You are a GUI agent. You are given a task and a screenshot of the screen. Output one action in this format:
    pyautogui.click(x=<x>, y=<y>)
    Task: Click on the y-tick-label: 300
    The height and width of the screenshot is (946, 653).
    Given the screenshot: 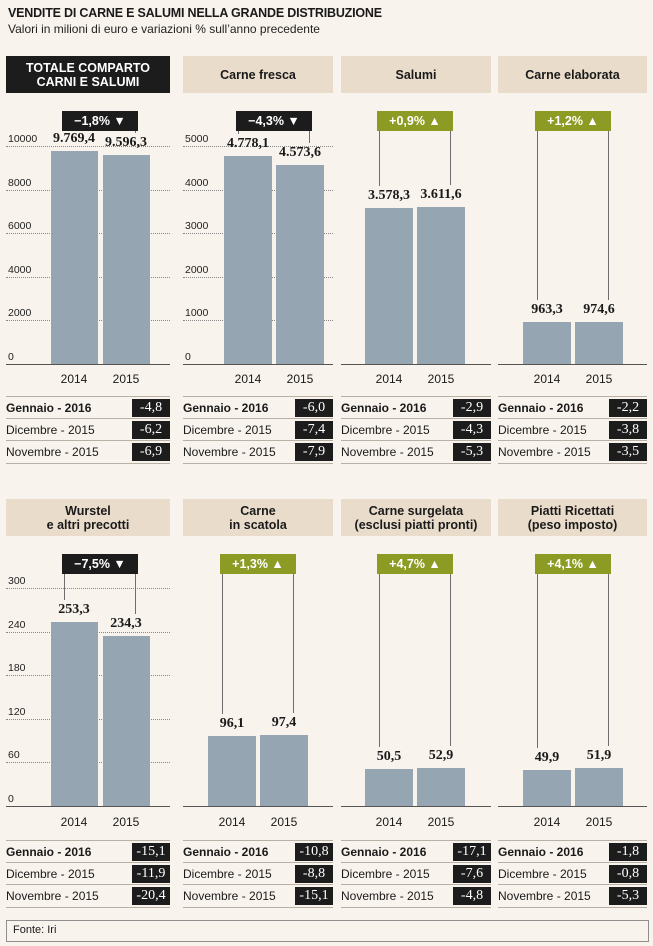 What is the action you would take?
    pyautogui.click(x=17, y=581)
    